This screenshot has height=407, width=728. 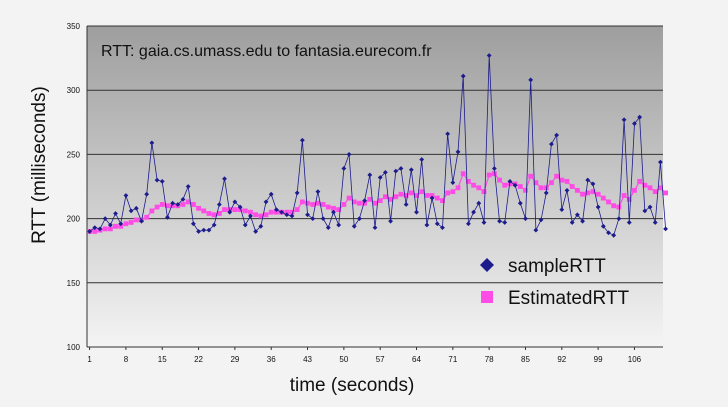 What do you see at coordinates (74, 347) in the screenshot?
I see `y-tick-label: 100` at bounding box center [74, 347].